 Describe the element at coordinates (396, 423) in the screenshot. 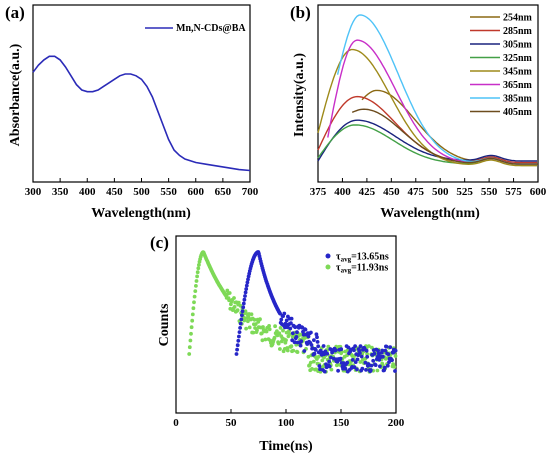

I see `x-tick-label: 200` at that location.